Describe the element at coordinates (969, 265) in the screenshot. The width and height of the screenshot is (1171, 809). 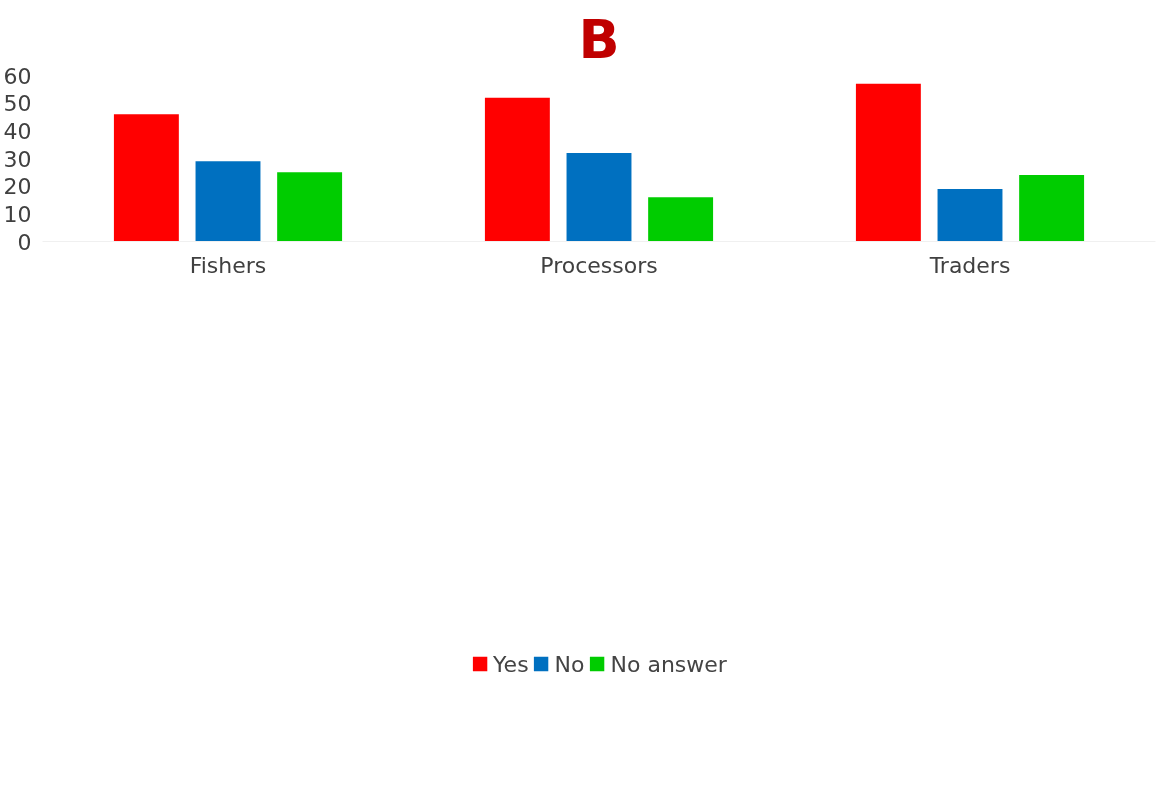
I see `x-tick-label: Traders` at that location.